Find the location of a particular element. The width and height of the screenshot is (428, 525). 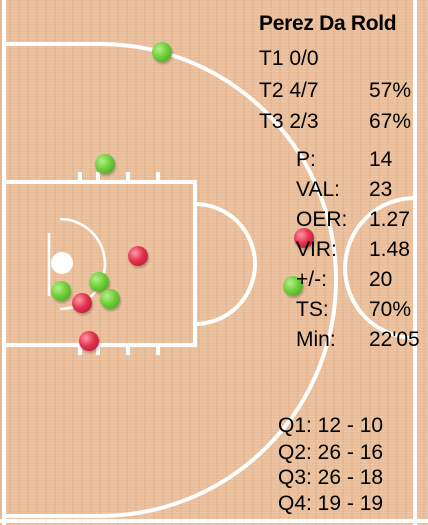

stat-minutes-value: 22'05 is located at coordinates (394, 339).